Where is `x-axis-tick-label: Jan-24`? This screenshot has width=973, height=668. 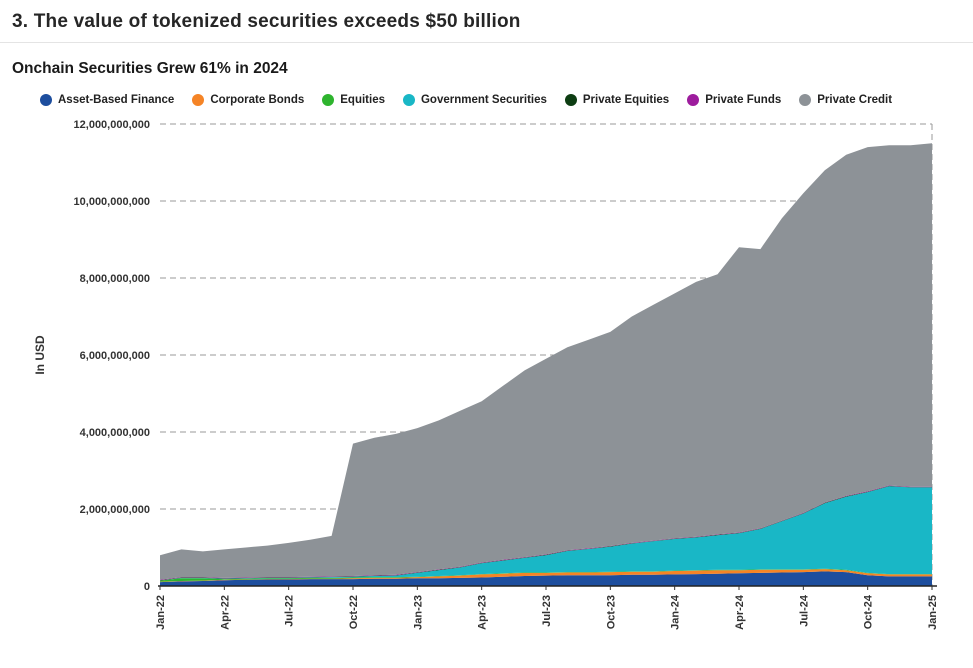 x-axis-tick-label: Jan-24 is located at coordinates (676, 612).